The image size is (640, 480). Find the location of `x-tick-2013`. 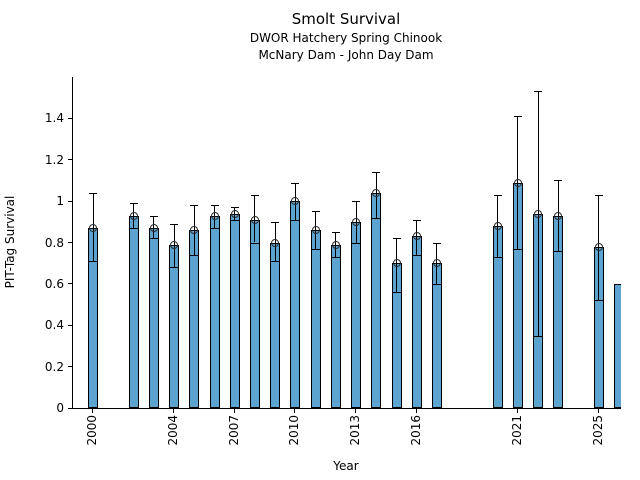

x-tick-2013 is located at coordinates (356, 411).